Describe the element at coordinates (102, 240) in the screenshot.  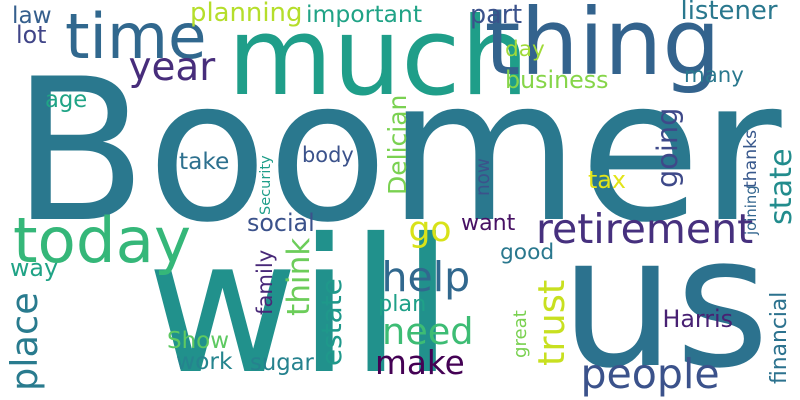
I see `word-today: today` at that location.